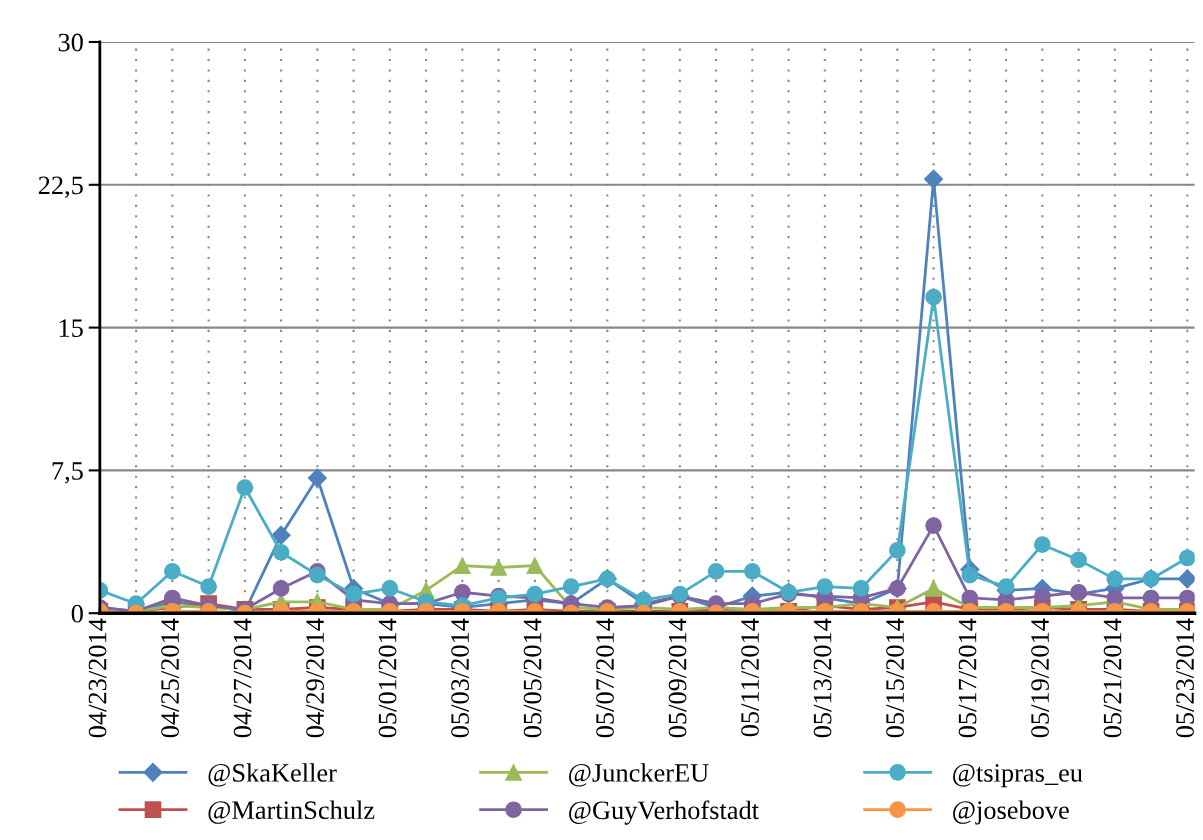 The width and height of the screenshot is (1203, 840). Describe the element at coordinates (387, 678) in the screenshot. I see `x-tick-label: 05/01/2014` at that location.